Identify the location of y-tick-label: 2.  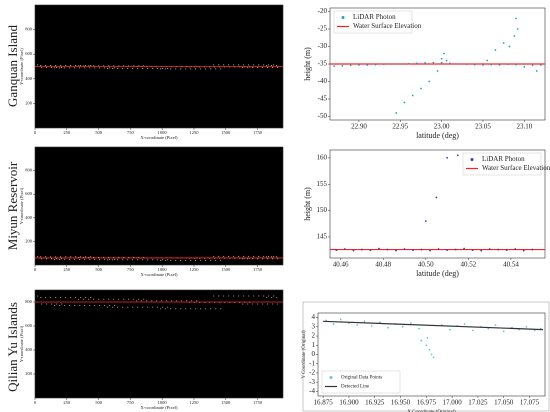
(314, 336).